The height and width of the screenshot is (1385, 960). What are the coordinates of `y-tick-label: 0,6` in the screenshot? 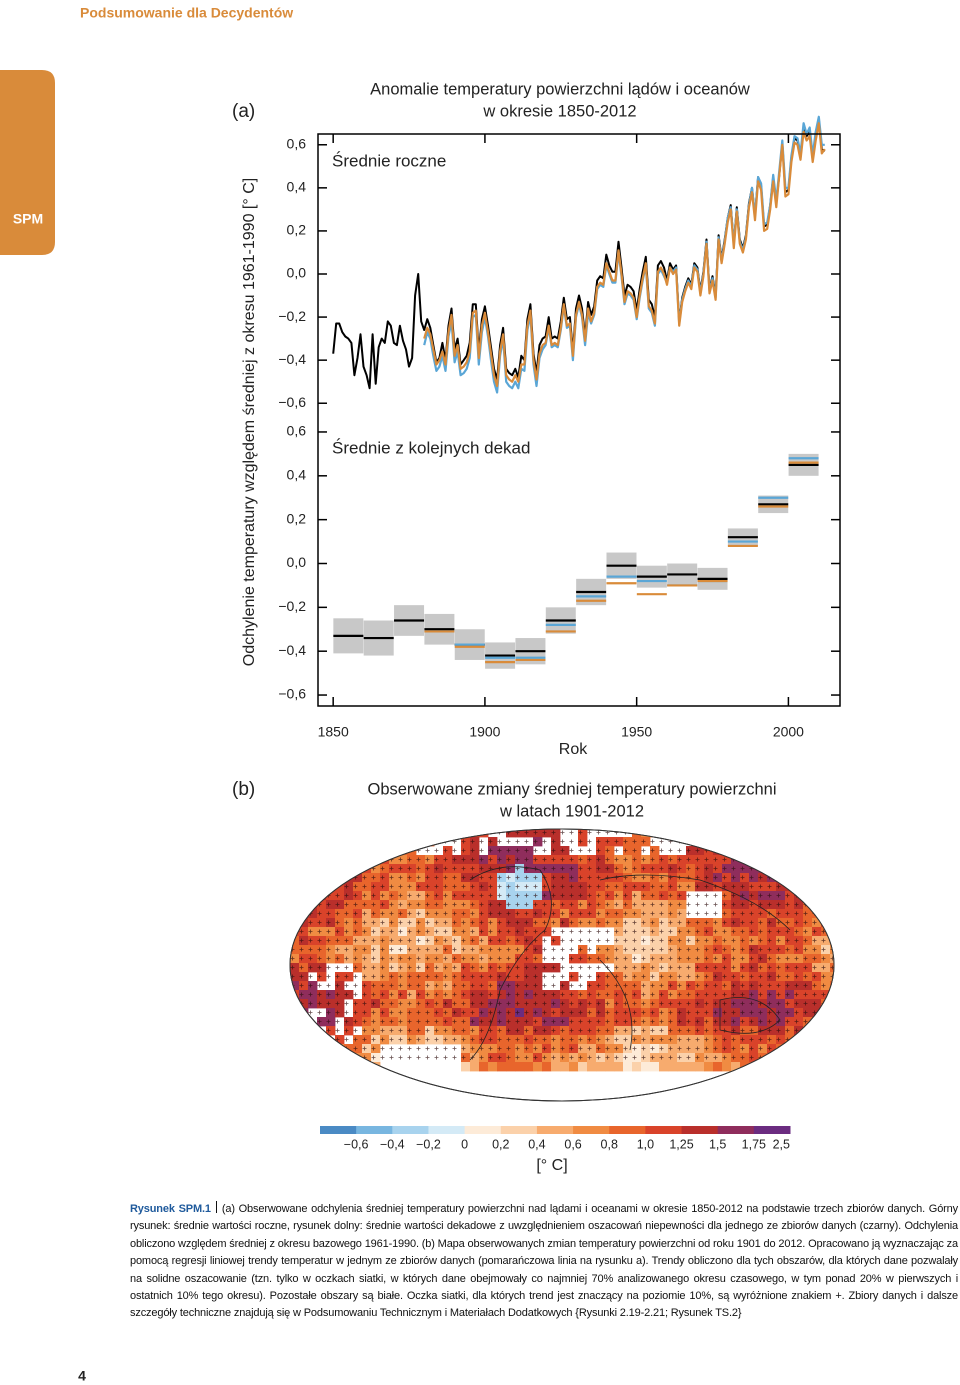 It's located at (297, 431).